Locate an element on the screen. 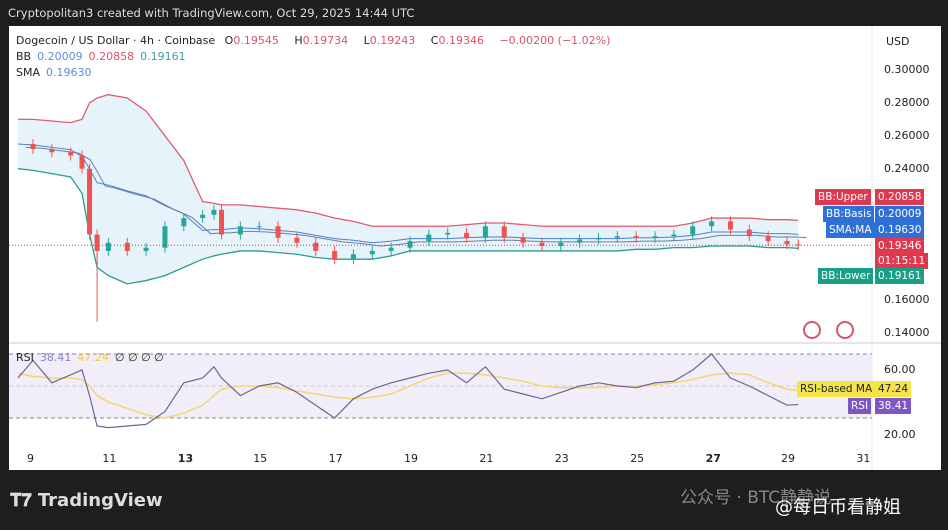  legend-bb-row: BB 0.20009 0.20858 0.19161 is located at coordinates (104, 56).